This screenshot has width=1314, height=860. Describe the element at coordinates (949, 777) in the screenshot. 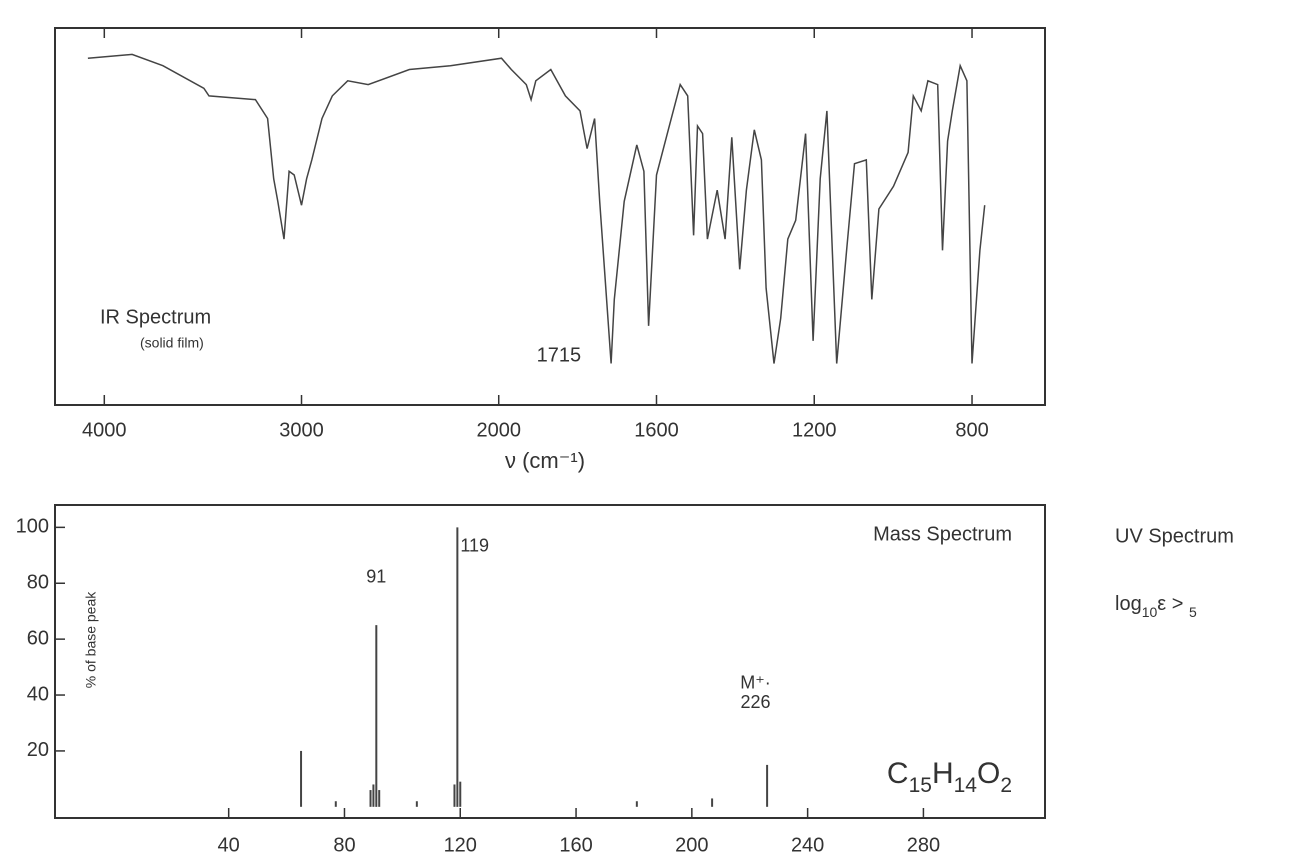

I see `formula: C15H14O2` at that location.